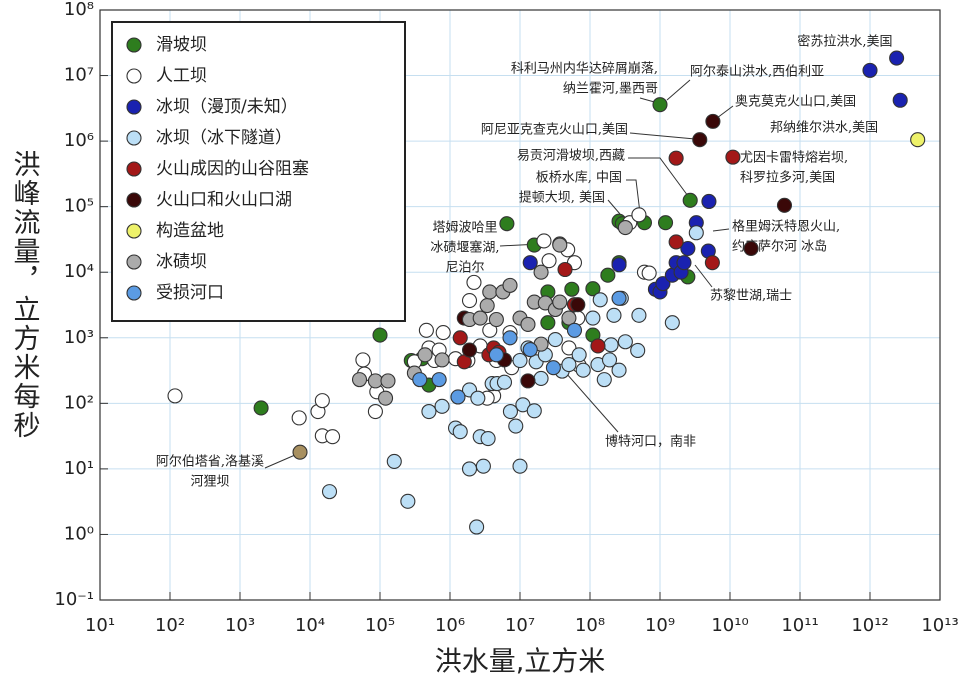 This screenshot has width=960, height=681. What do you see at coordinates (79, 402) in the screenshot?
I see `y-tick-label: 10²` at bounding box center [79, 402].